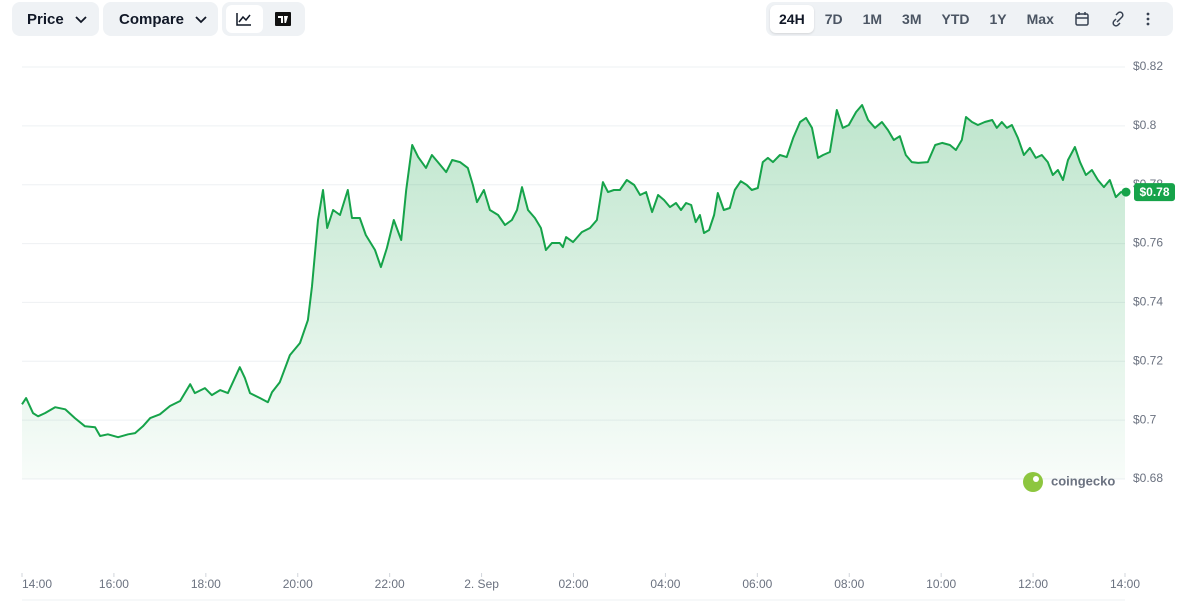  I want to click on range-button: Max, so click(1040, 19).